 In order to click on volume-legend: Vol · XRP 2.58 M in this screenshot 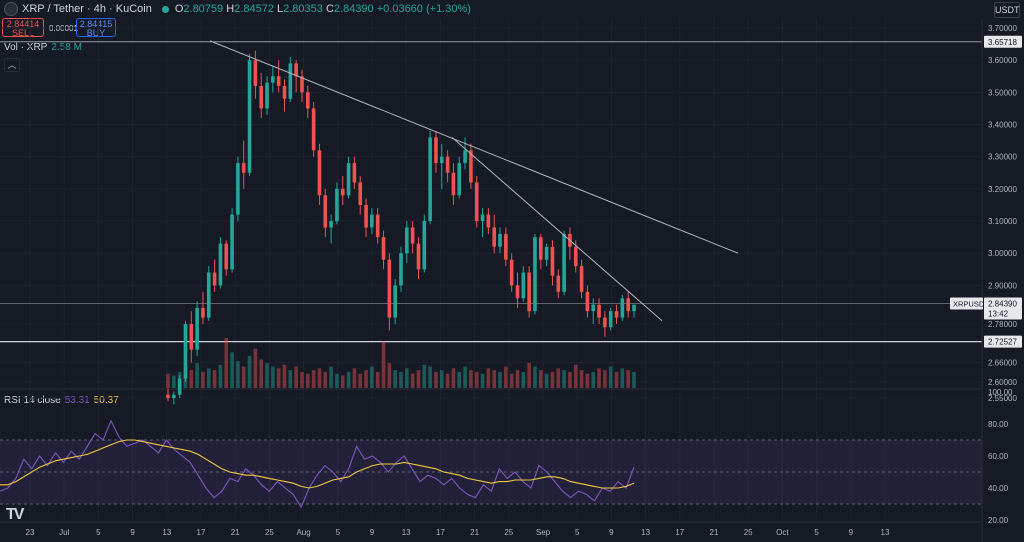, I will do `click(43, 47)`.